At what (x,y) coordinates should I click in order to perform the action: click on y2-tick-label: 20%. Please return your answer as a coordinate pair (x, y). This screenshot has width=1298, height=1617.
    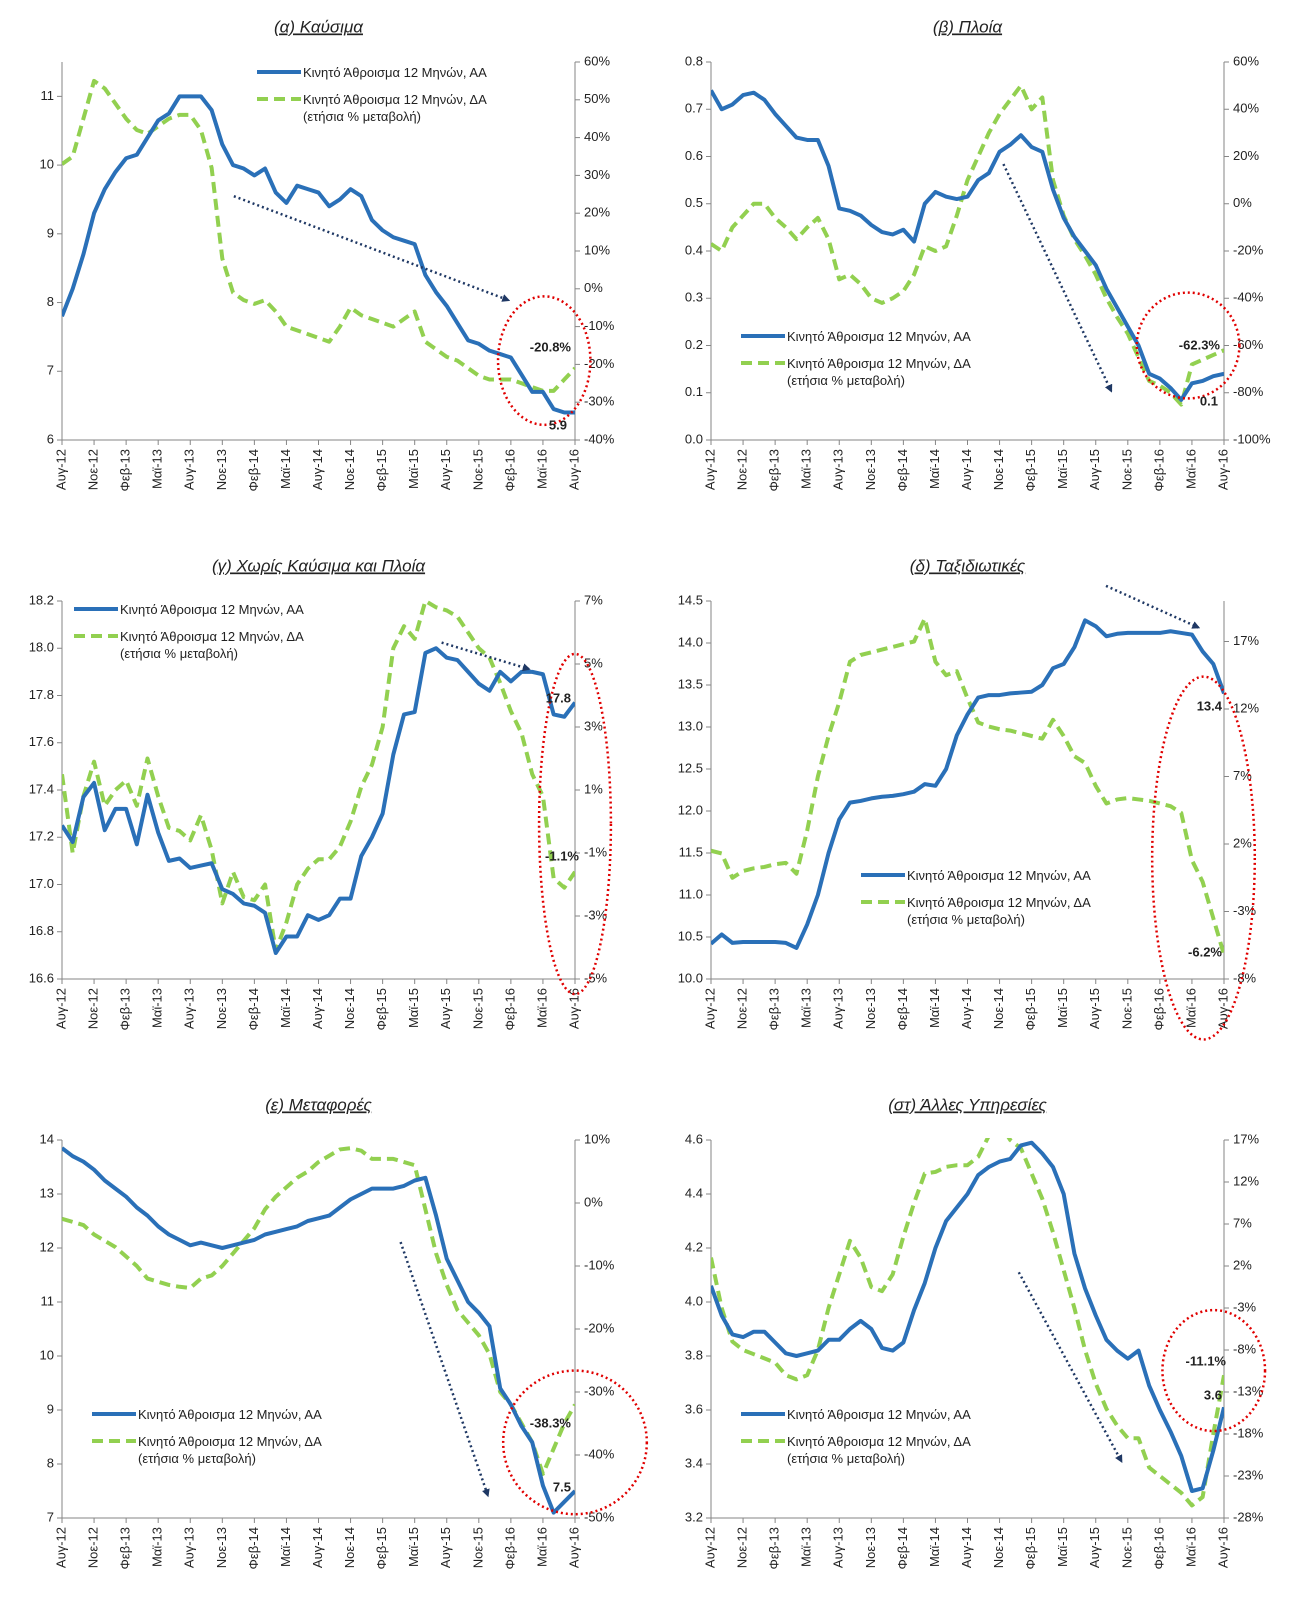
    Looking at the image, I should click on (597, 212).